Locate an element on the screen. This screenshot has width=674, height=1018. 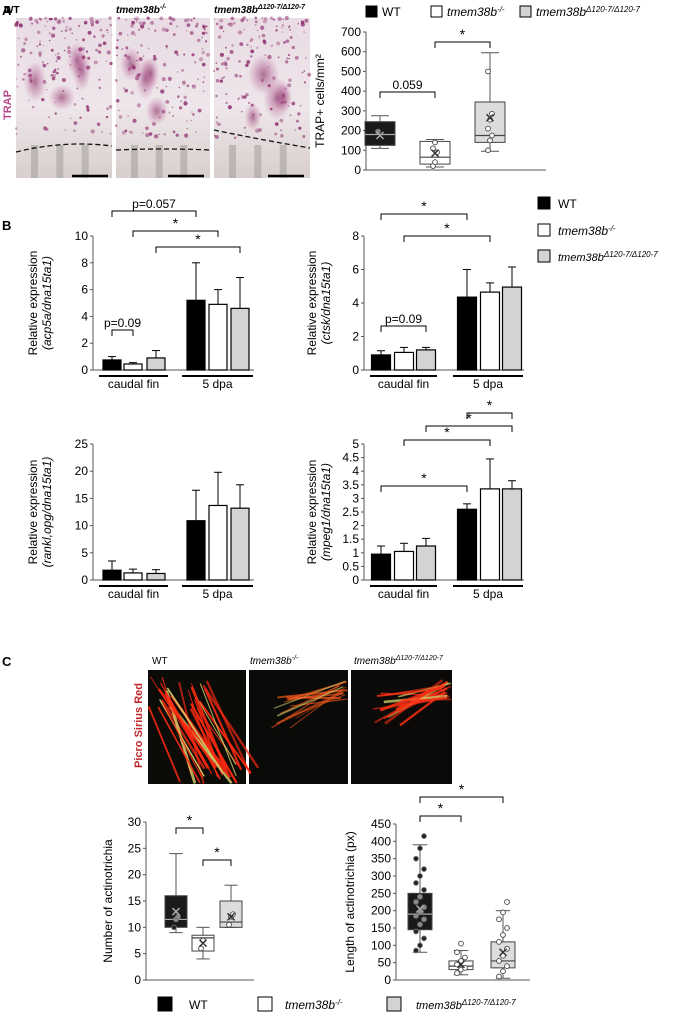
legend-c-ko: tmem38b-/- is located at coordinates (314, 1005).